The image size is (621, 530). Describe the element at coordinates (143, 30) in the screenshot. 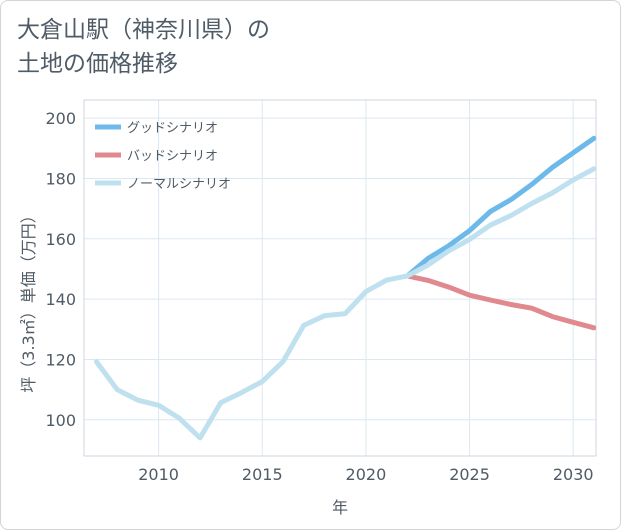

I see `chart-title-line-1: 大倉山駅（神奈川県）の` at that location.